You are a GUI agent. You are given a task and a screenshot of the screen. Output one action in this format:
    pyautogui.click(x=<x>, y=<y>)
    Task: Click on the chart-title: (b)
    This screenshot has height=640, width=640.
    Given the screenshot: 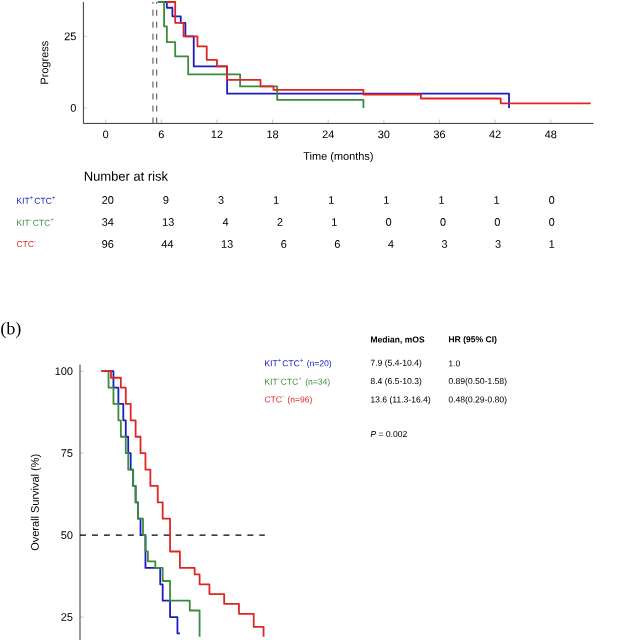 What is the action you would take?
    pyautogui.click(x=11, y=330)
    